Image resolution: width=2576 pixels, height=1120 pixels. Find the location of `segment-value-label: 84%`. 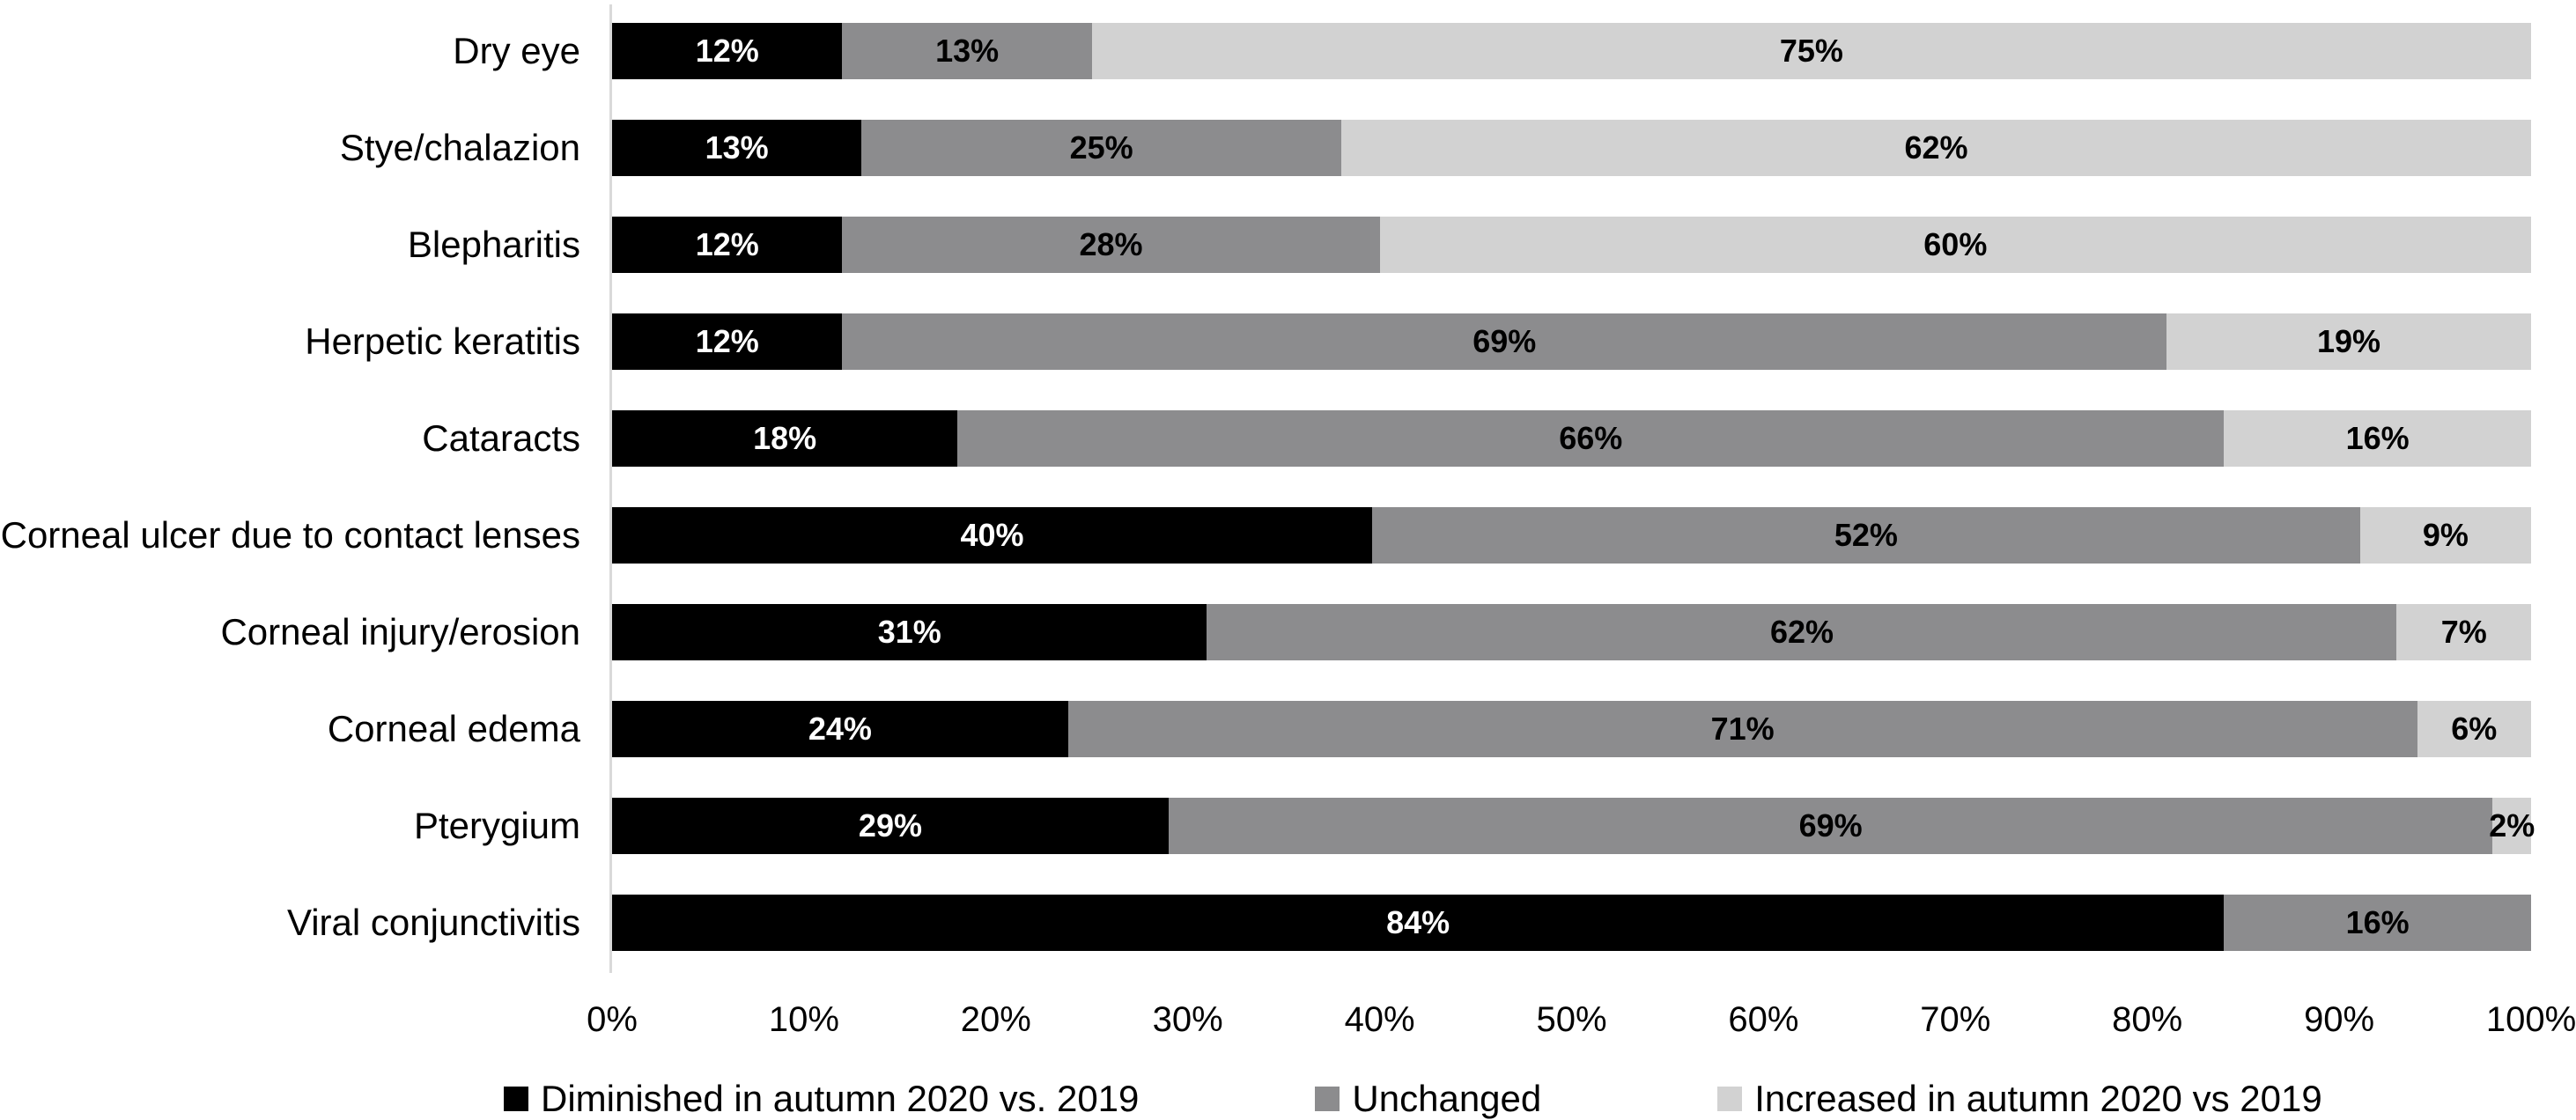

segment-value-label: 84% is located at coordinates (1418, 922).